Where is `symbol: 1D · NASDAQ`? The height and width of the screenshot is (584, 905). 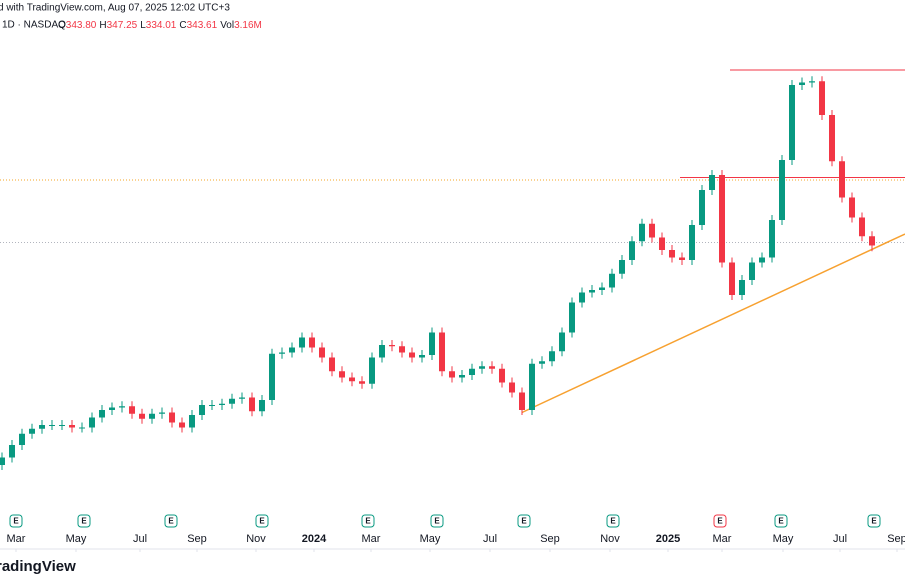
symbol: 1D · NASDAQ is located at coordinates (34, 25).